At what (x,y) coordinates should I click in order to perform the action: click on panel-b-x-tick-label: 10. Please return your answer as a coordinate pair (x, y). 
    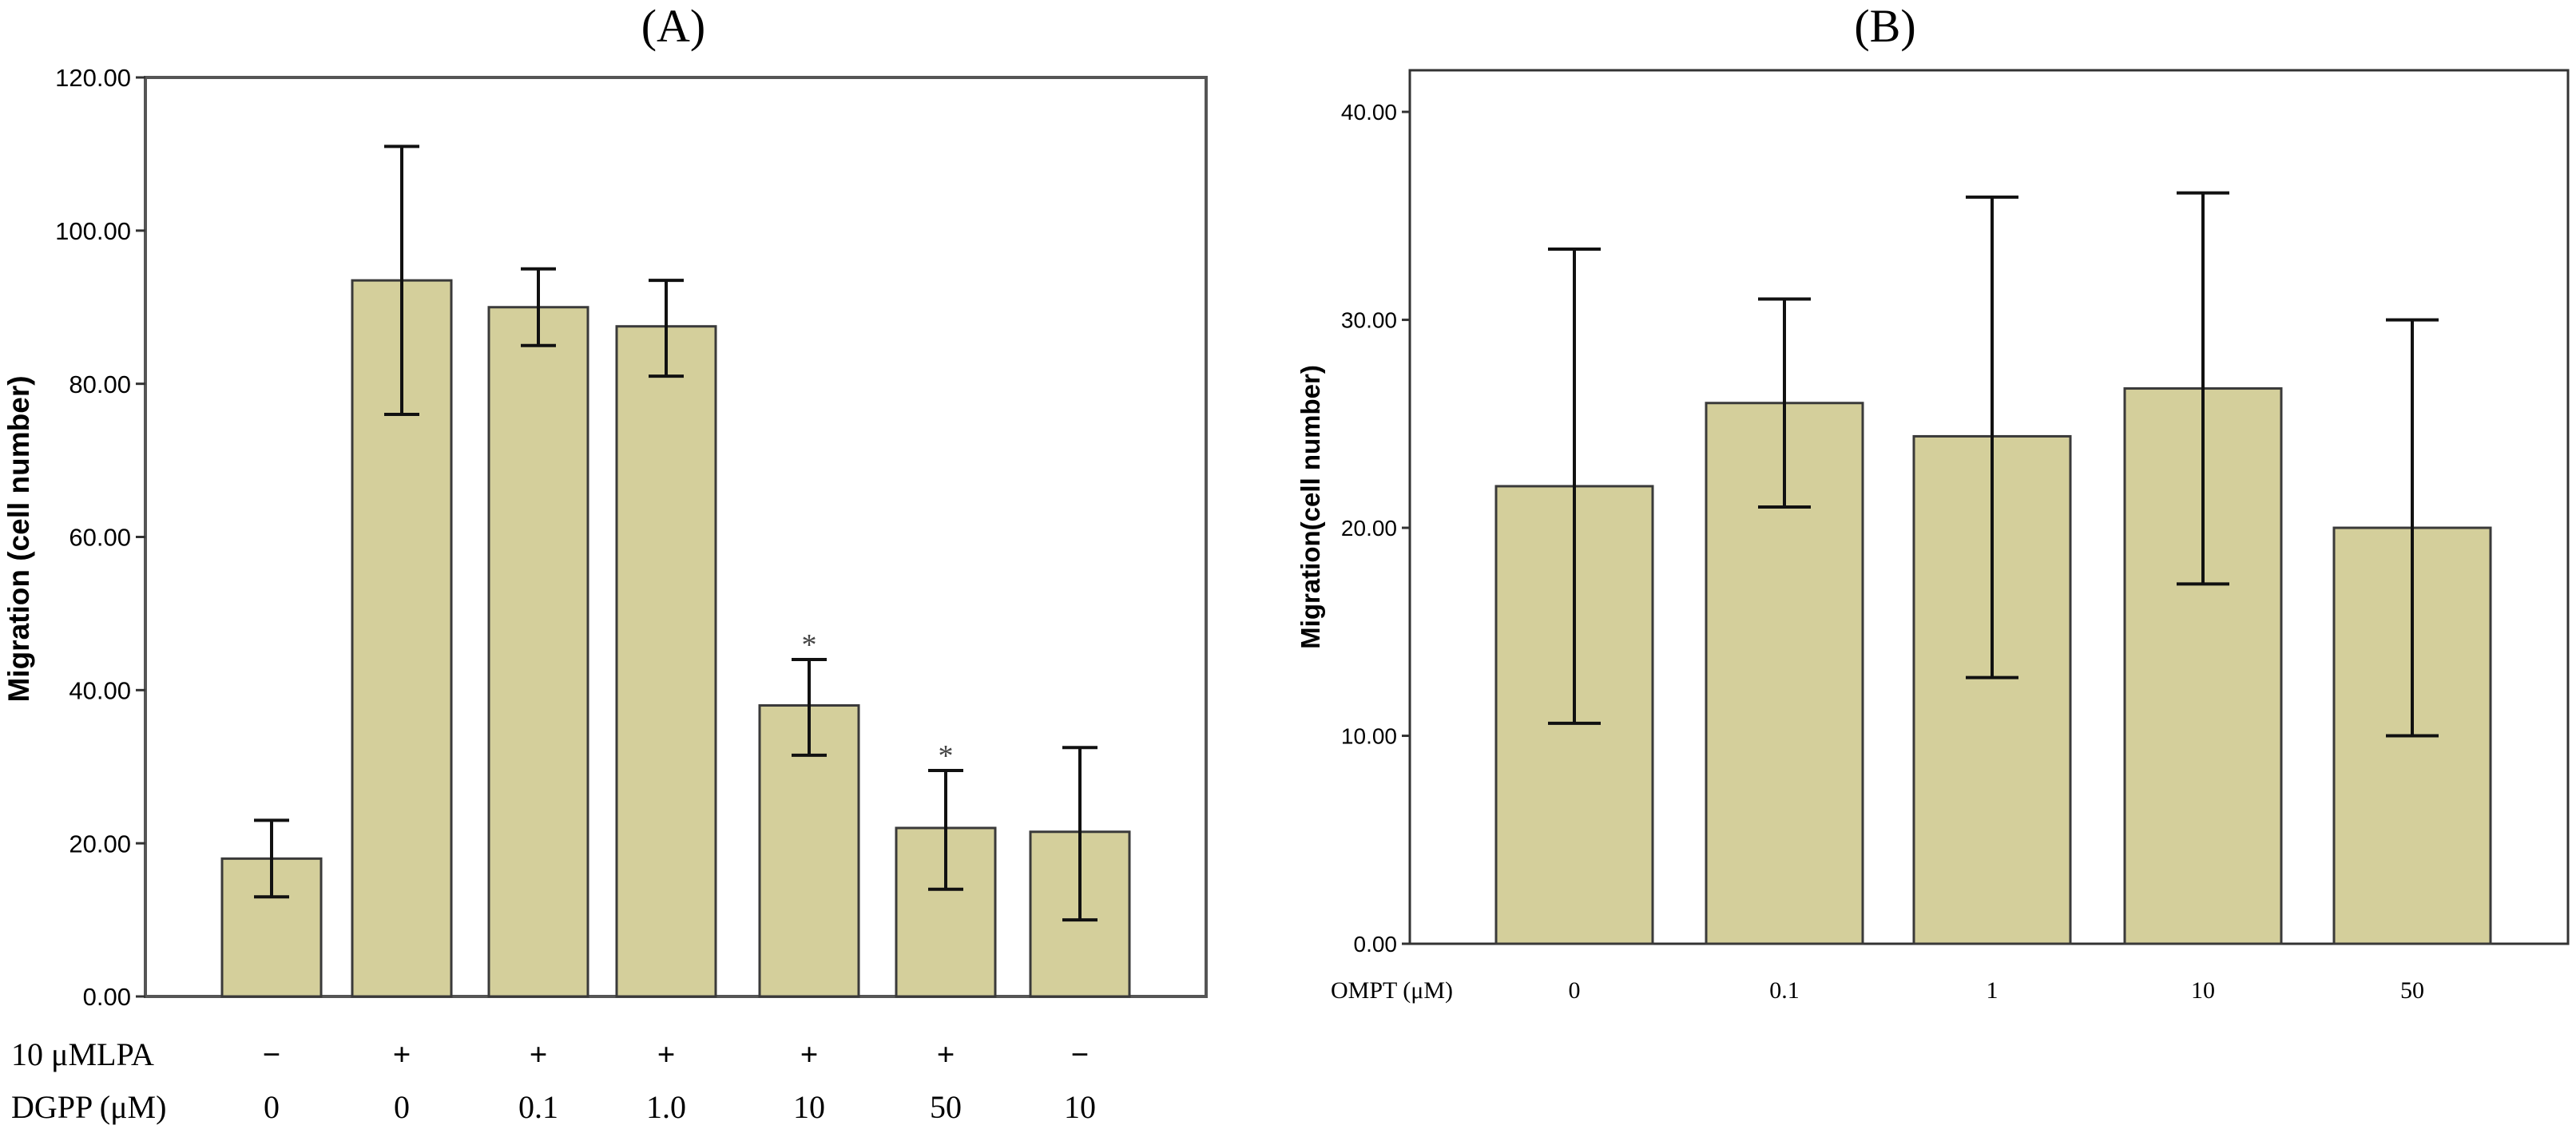
    Looking at the image, I should click on (2203, 990).